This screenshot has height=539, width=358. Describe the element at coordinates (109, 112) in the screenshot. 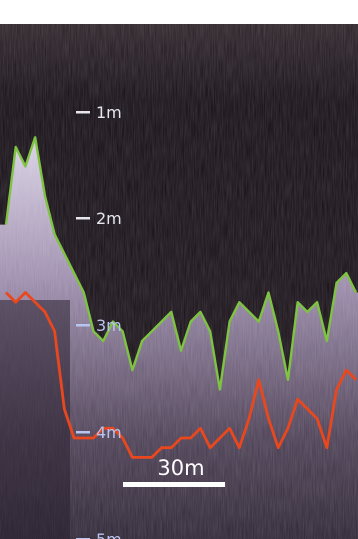

I see `depth-label-1: 1m` at that location.